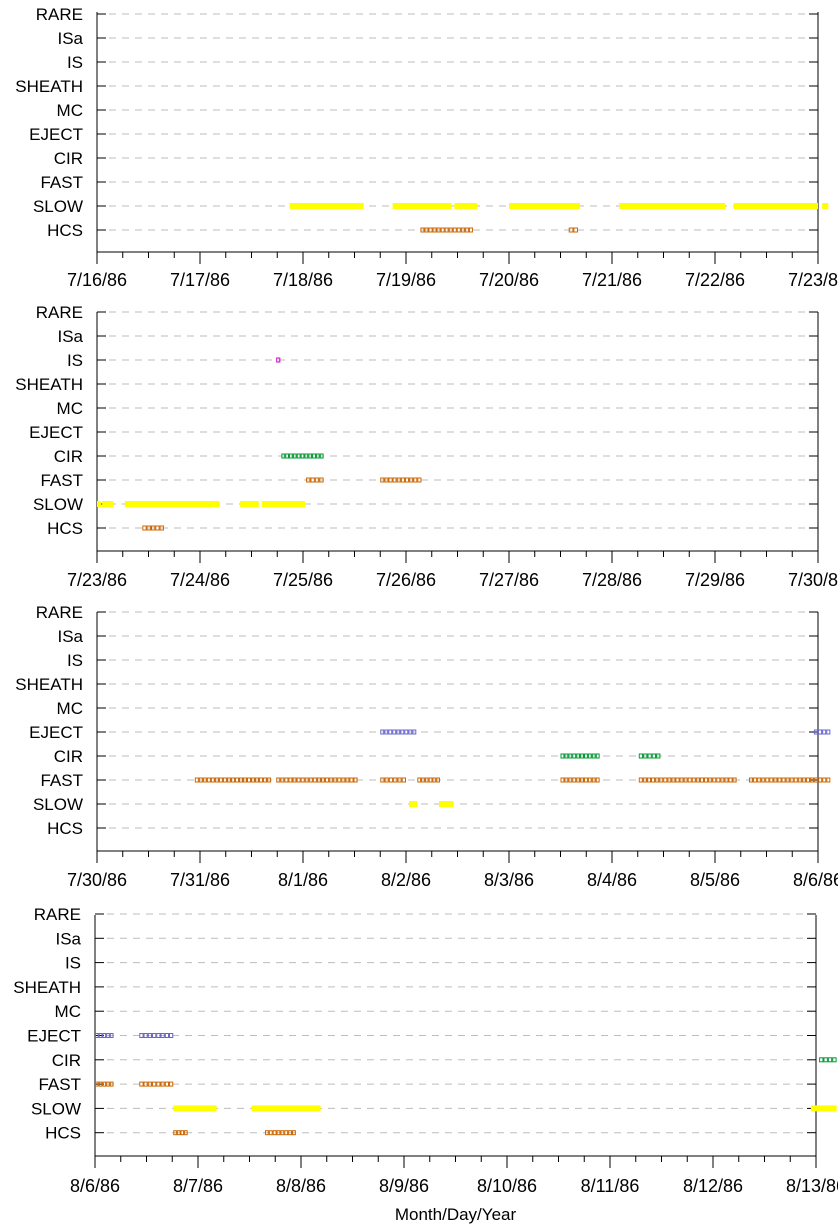  What do you see at coordinates (65, 828) in the screenshot?
I see `category-label-hcs: HCS` at bounding box center [65, 828].